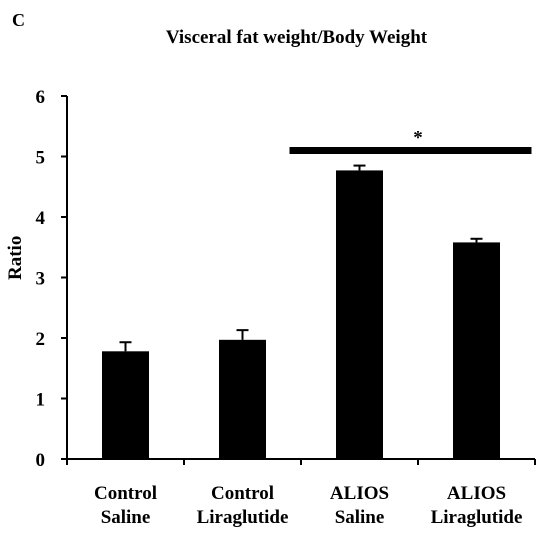  What do you see at coordinates (41, 339) in the screenshot?
I see `y-tick-label: 2` at bounding box center [41, 339].